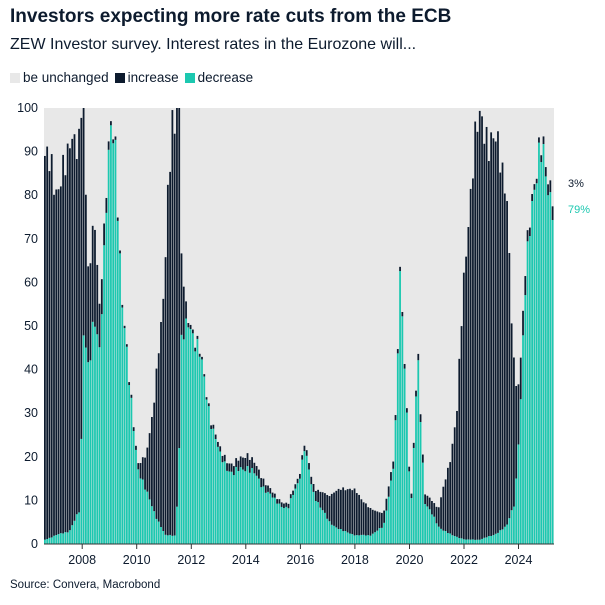 Image resolution: width=605 pixels, height=605 pixels. Describe the element at coordinates (579, 210) in the screenshot. I see `annotation-decrease-last: 79%` at that location.